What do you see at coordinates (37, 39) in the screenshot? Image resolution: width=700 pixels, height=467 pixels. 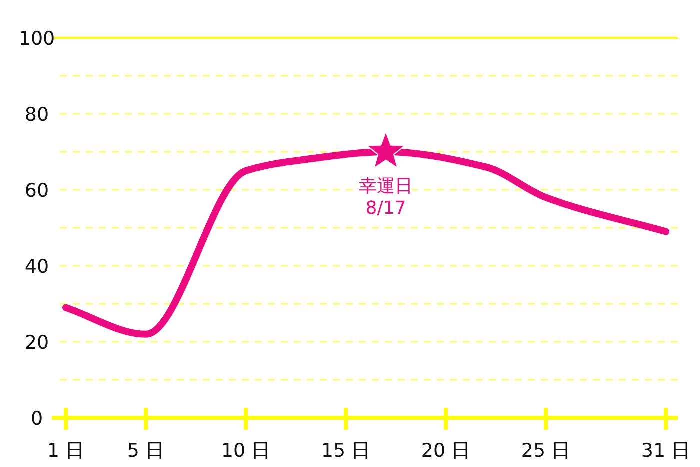 I see `y-tick-label: 100` at bounding box center [37, 39].